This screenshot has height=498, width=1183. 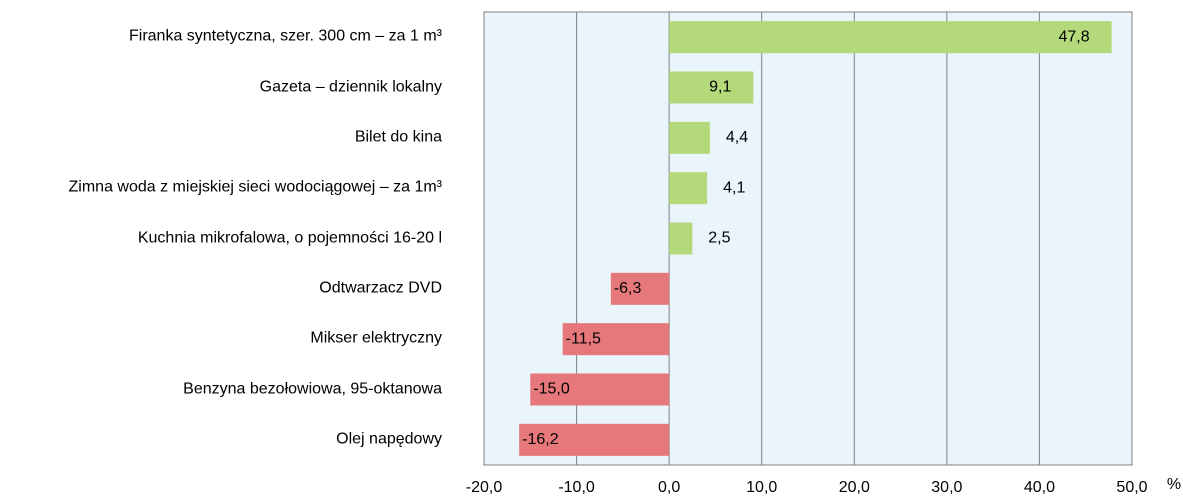 What do you see at coordinates (720, 87) in the screenshot?
I see `value-label: 9,1` at bounding box center [720, 87].